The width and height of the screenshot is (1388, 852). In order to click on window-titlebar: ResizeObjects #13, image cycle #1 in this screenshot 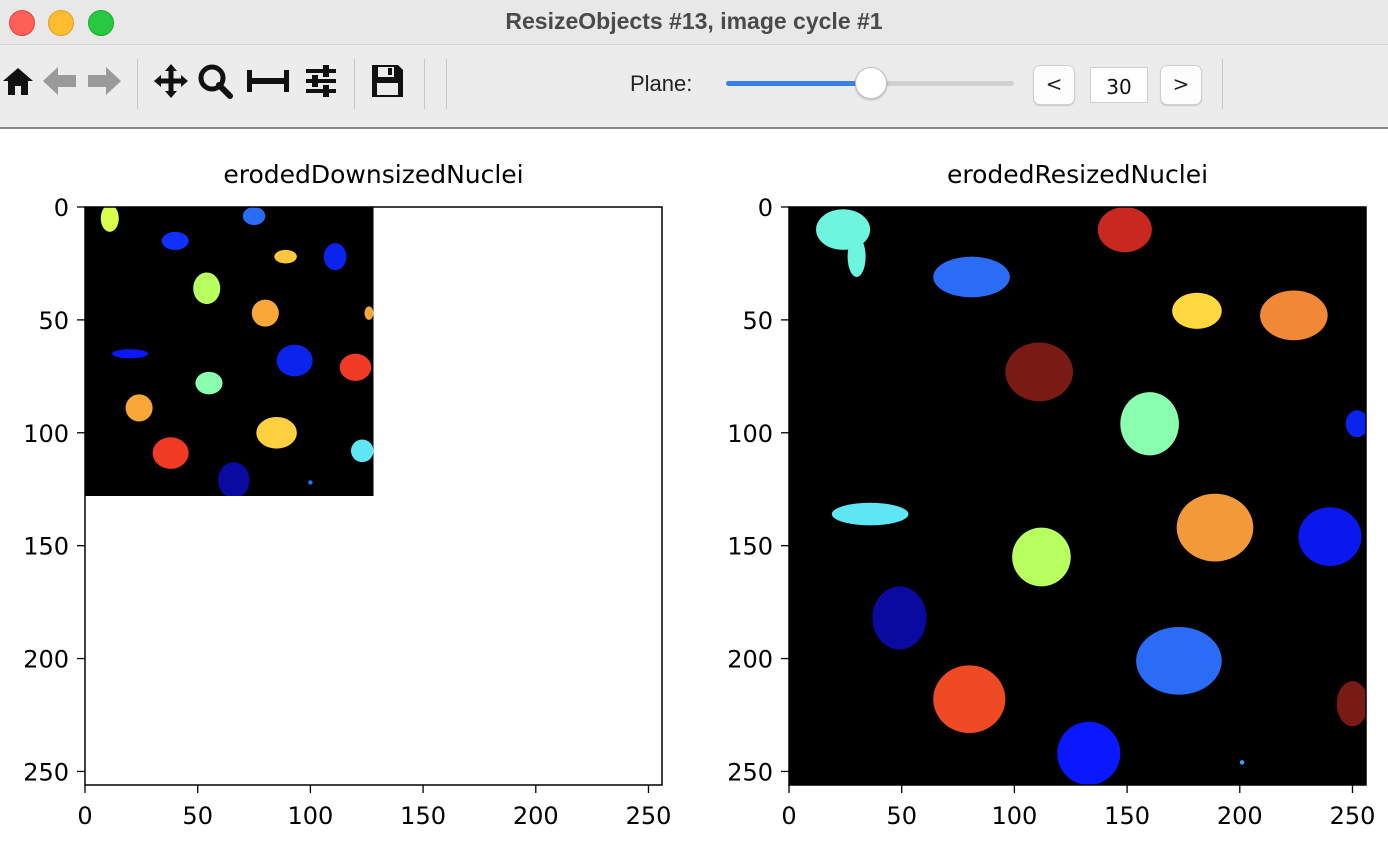, I will do `click(694, 22)`.